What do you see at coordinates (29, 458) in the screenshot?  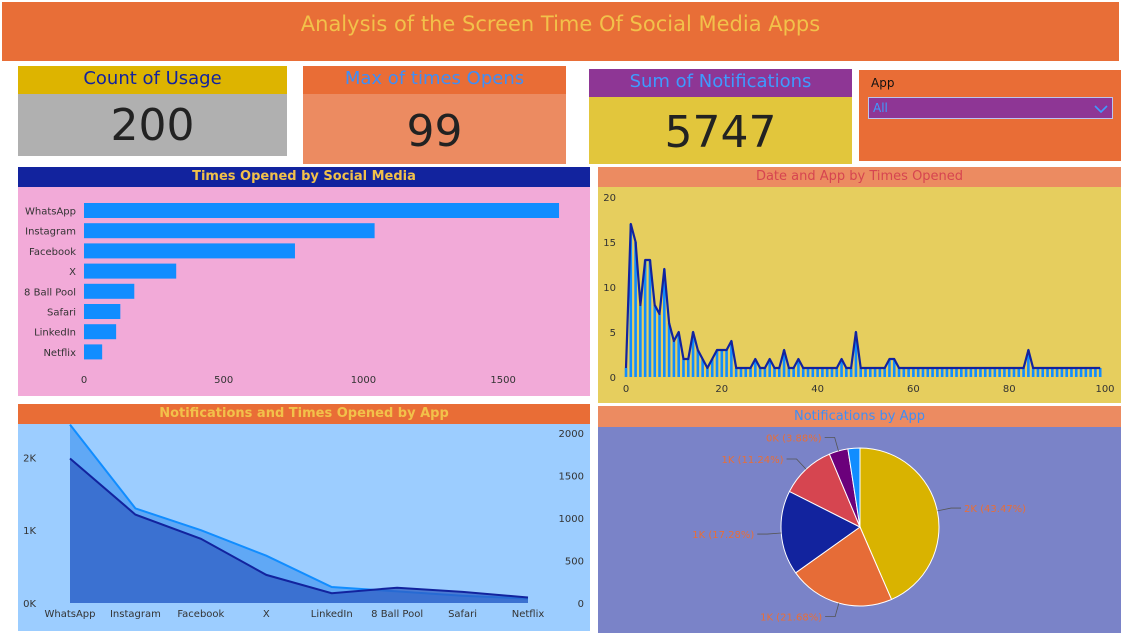 I see `area-left-y-tick-label: 2K` at bounding box center [29, 458].